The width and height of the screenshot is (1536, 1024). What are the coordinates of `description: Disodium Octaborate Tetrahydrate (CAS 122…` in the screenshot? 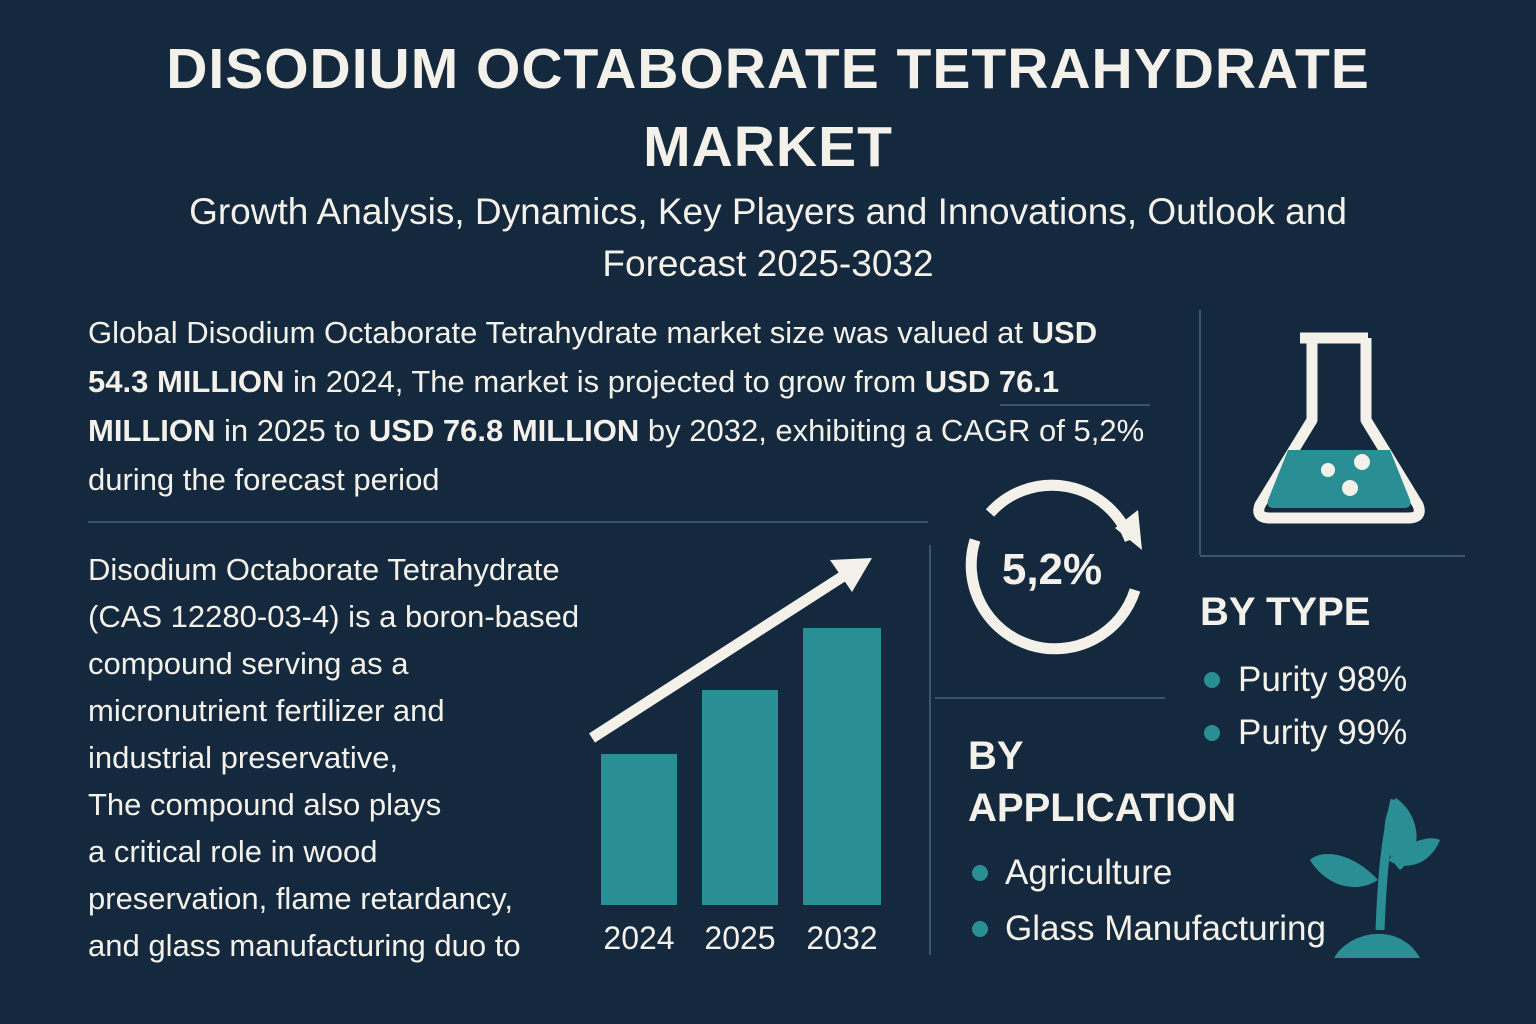 It's located at (333, 757).